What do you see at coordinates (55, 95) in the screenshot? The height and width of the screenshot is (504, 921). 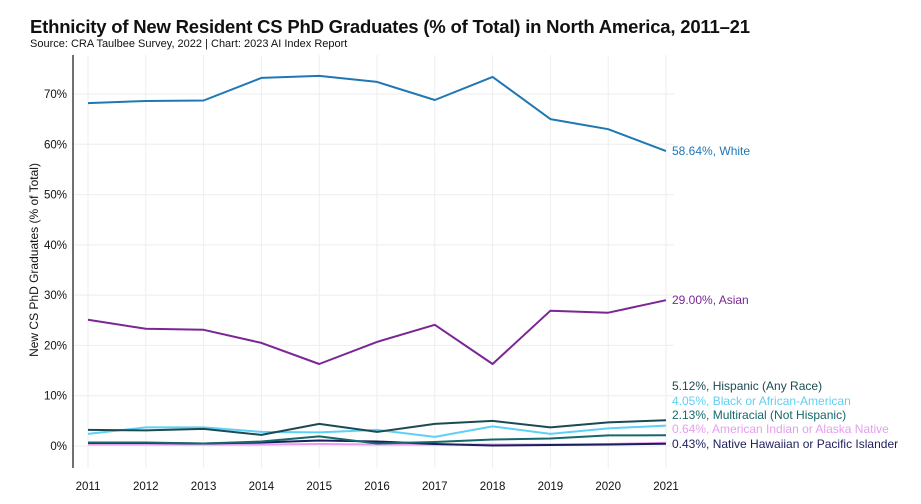 I see `y-tick-label: 70%` at bounding box center [55, 95].